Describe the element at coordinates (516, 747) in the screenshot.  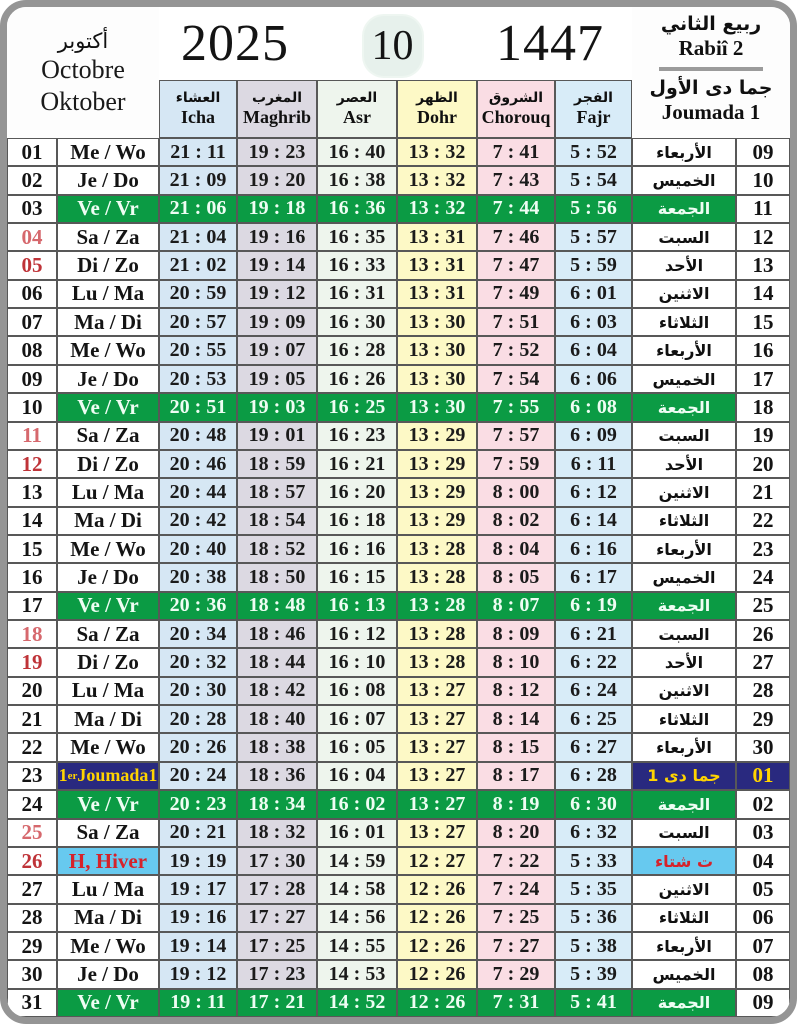
I see `time-chorouq: 8 : 15` at that location.